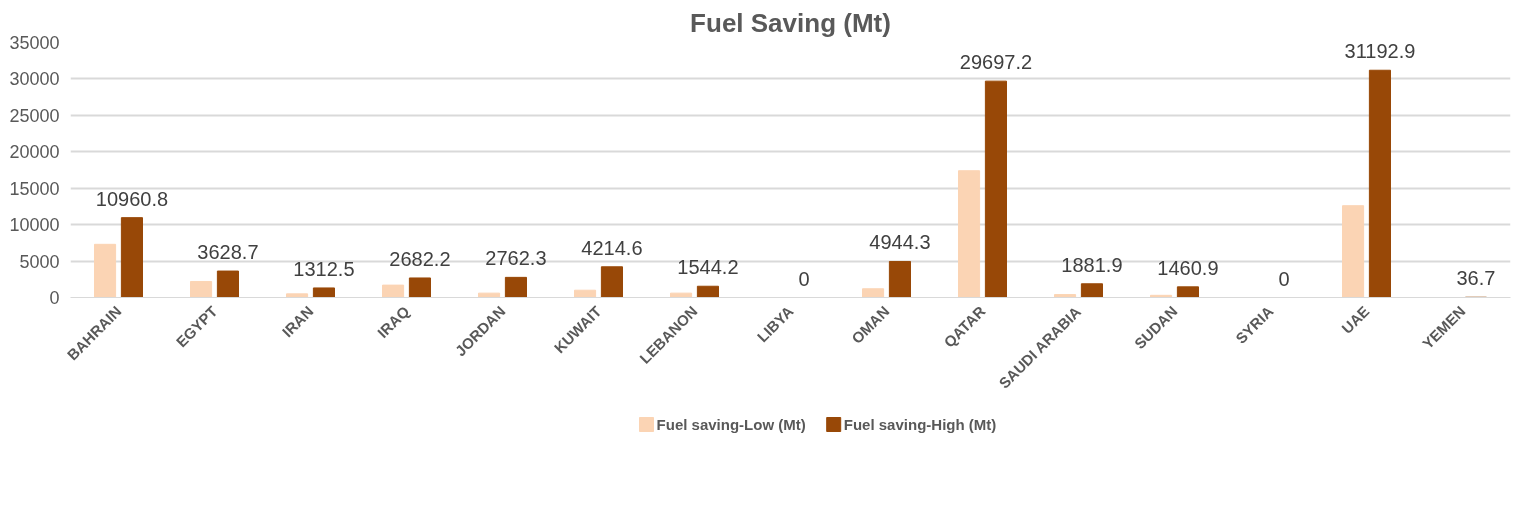 The image size is (1540, 508). What do you see at coordinates (1476, 278) in the screenshot?
I see `data-label: 36.7` at bounding box center [1476, 278].